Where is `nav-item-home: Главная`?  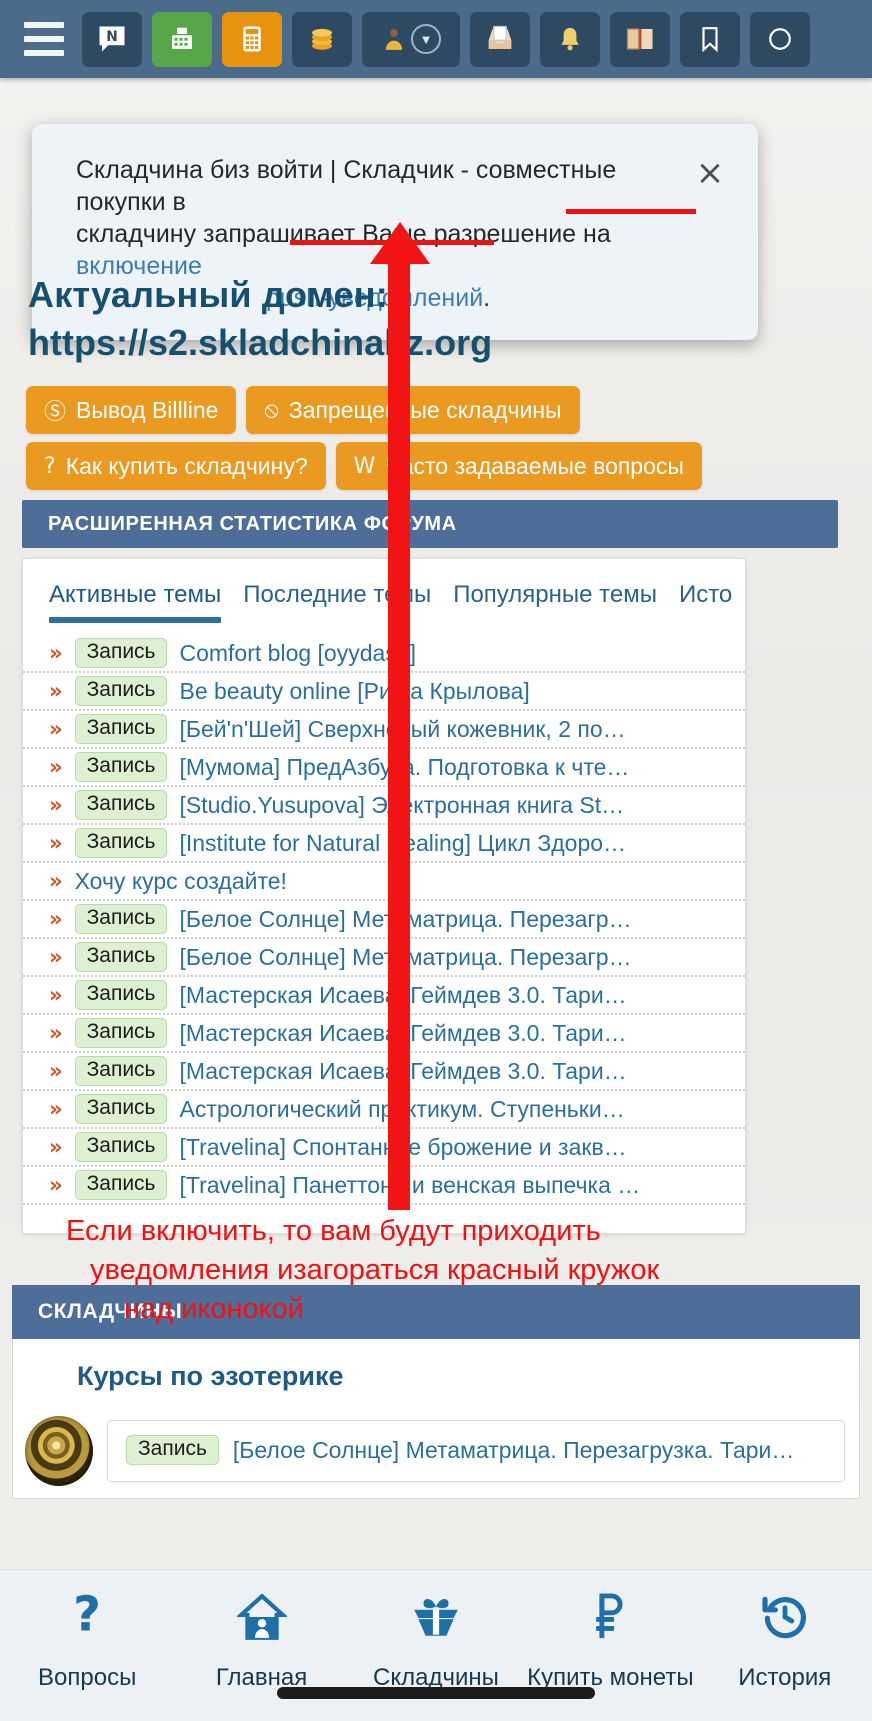
nav-item-home: Главная is located at coordinates (262, 1639).